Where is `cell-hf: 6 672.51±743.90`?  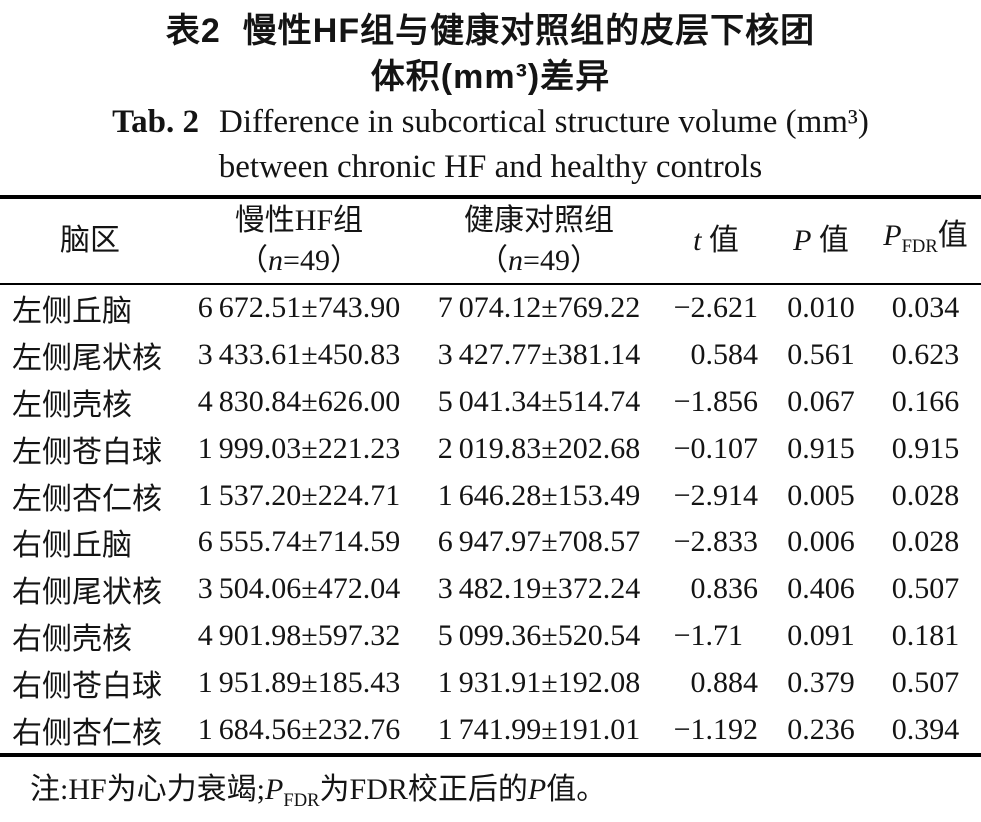
cell-hf: 6 672.51±743.90 is located at coordinates (299, 308).